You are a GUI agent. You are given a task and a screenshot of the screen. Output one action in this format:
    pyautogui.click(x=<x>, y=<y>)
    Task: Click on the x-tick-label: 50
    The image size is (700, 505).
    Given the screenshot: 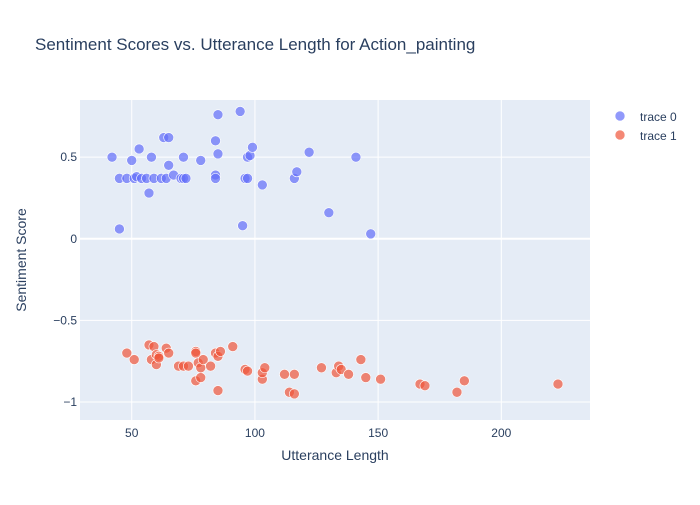 What is the action you would take?
    pyautogui.click(x=132, y=433)
    